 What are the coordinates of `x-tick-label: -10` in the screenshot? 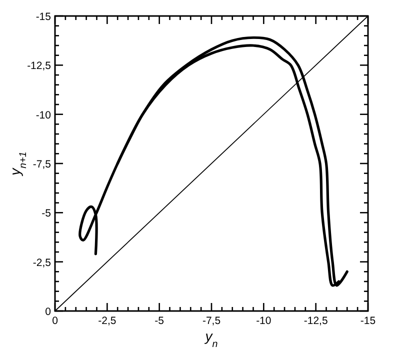 It's located at (264, 321).